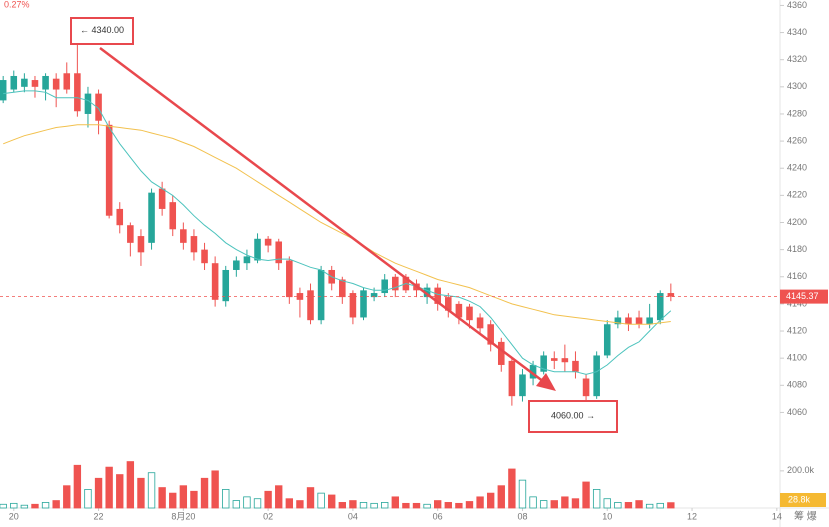 The image size is (829, 527). Describe the element at coordinates (797, 59) in the screenshot. I see `y-tick-label: 4320` at that location.